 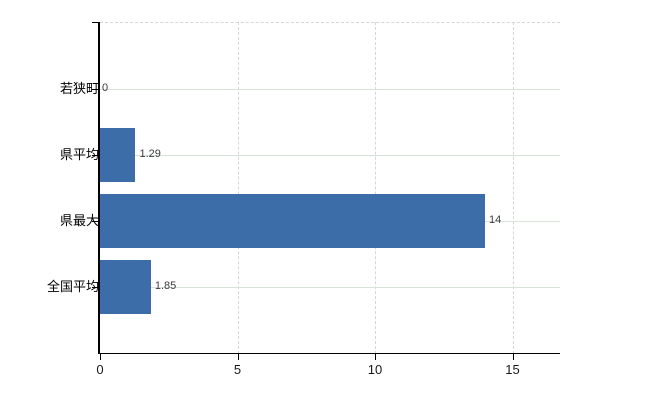 What do you see at coordinates (79, 88) in the screenshot?
I see `category-label: 若狭町` at bounding box center [79, 88].